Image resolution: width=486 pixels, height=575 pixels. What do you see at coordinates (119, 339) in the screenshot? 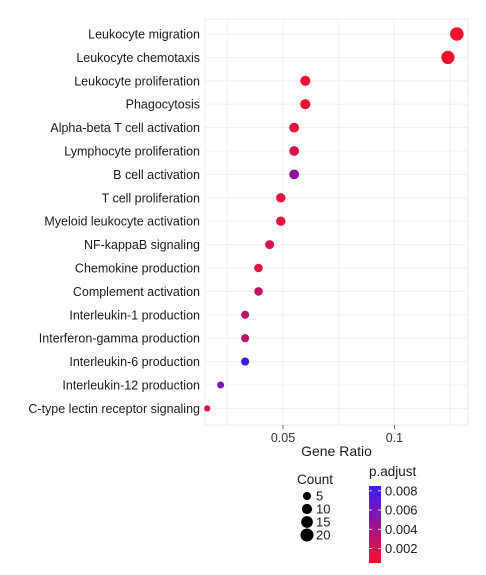
I see `category-label: Interferon-gamma production` at bounding box center [119, 339].